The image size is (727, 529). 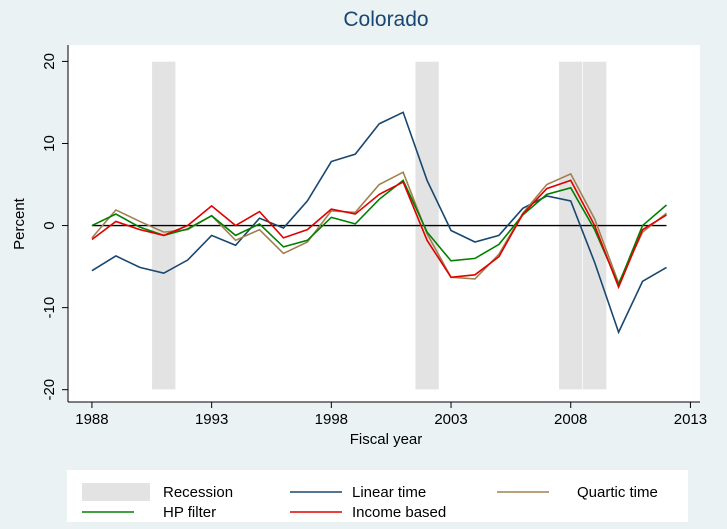 What do you see at coordinates (211, 419) in the screenshot?
I see `x-tick-label: 1993` at bounding box center [211, 419].